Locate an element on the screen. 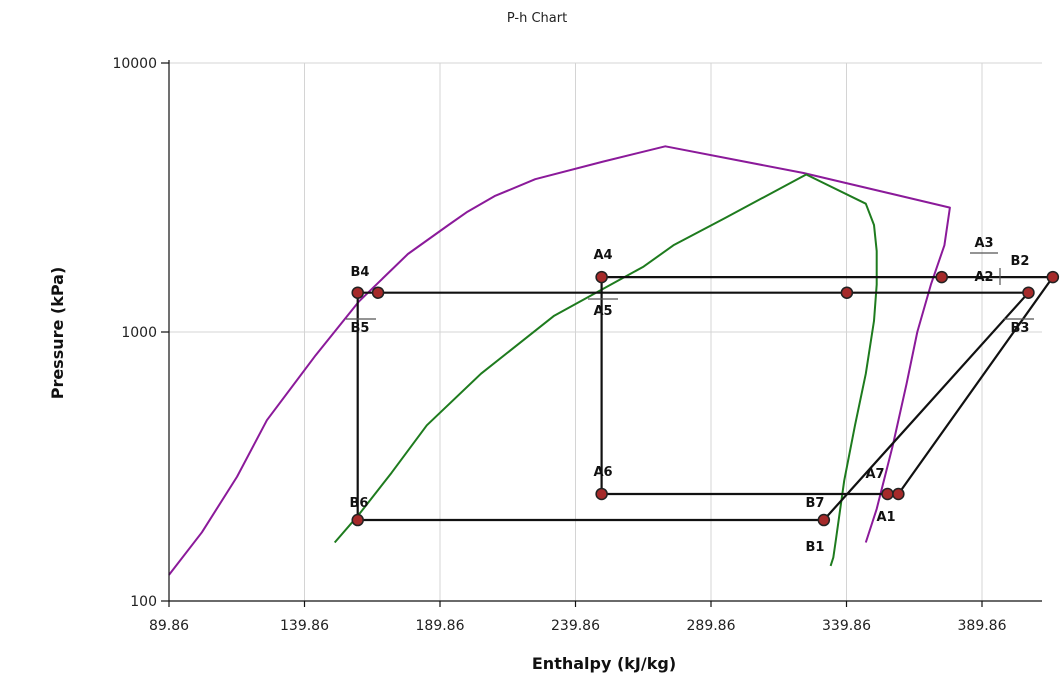  state-point-label: B5 is located at coordinates (360, 328).